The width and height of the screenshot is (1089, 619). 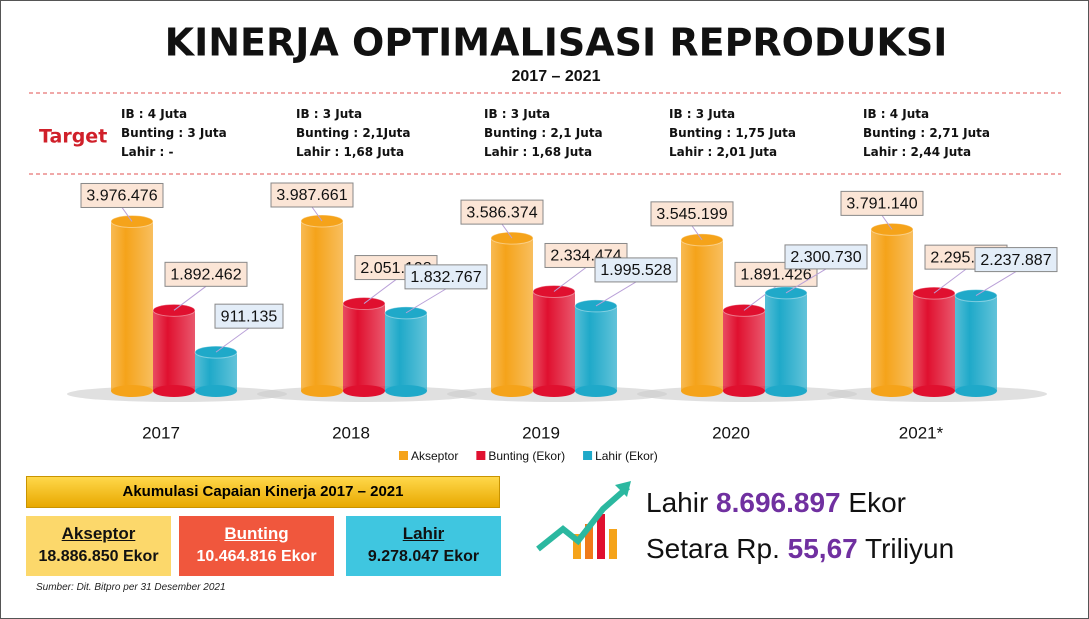 I want to click on target-line: Lahir : 2,44 Juta, so click(x=917, y=152).